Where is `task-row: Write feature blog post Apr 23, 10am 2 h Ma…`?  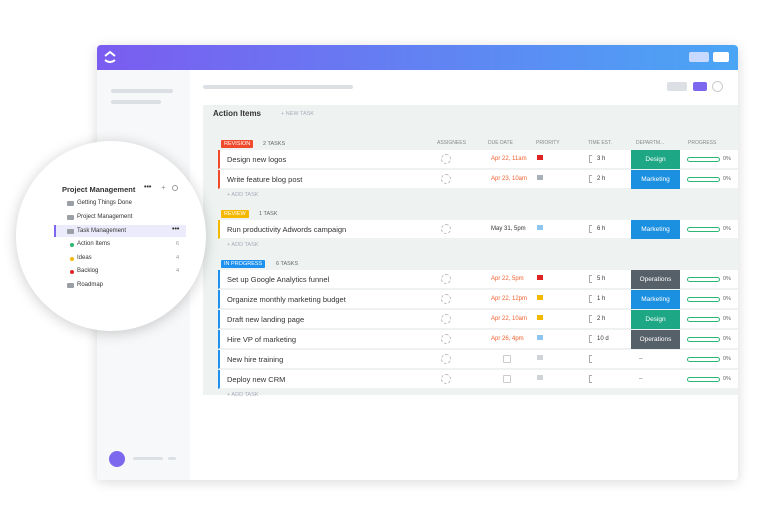
task-row: Write feature blog post Apr 23, 10am 2 h Ma… is located at coordinates (478, 179).